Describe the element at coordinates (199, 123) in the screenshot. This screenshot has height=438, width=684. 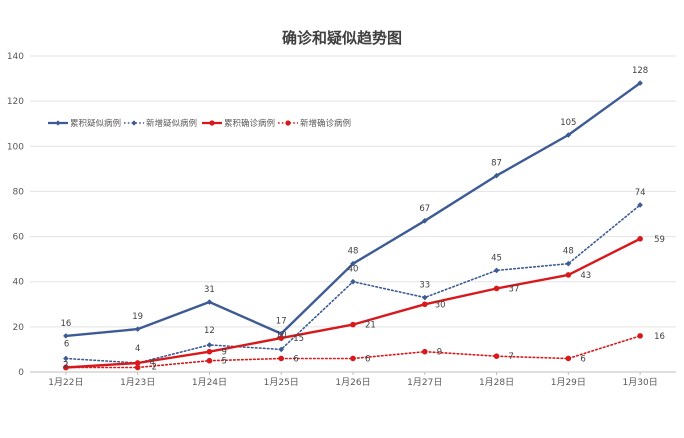
I see `legend: 累积疑似病例 新增疑似病例 累积确诊病例 新增确诊病例` at that location.